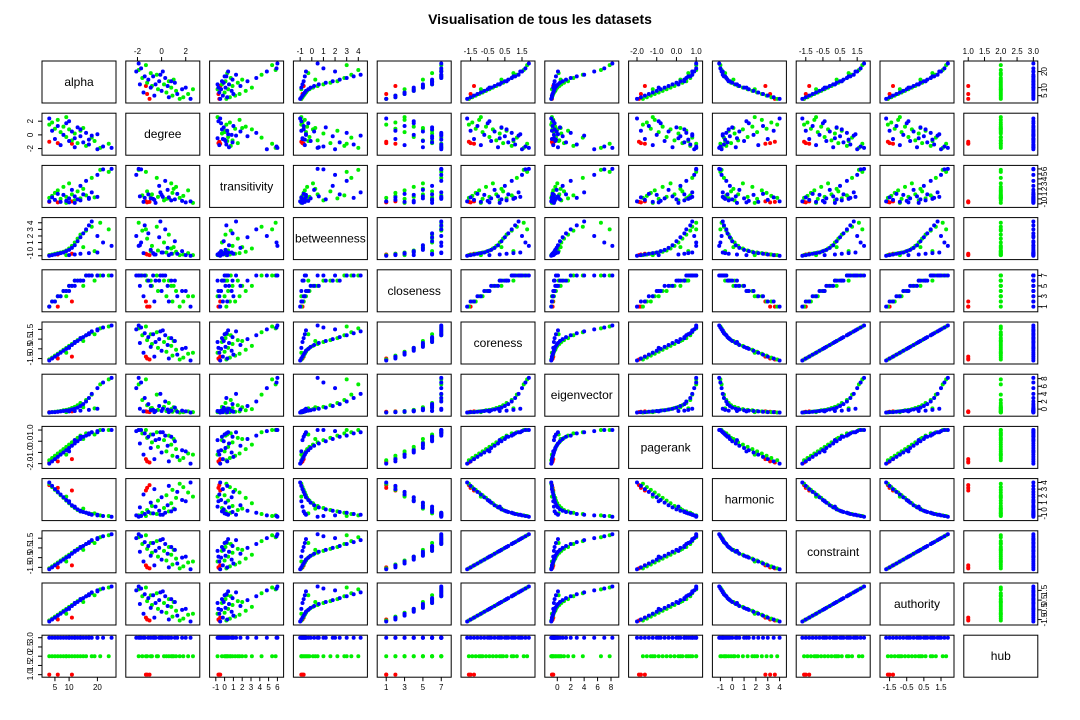  I want to click on scatter-panel-betweenness-vs-pagerank, so click(666, 239).